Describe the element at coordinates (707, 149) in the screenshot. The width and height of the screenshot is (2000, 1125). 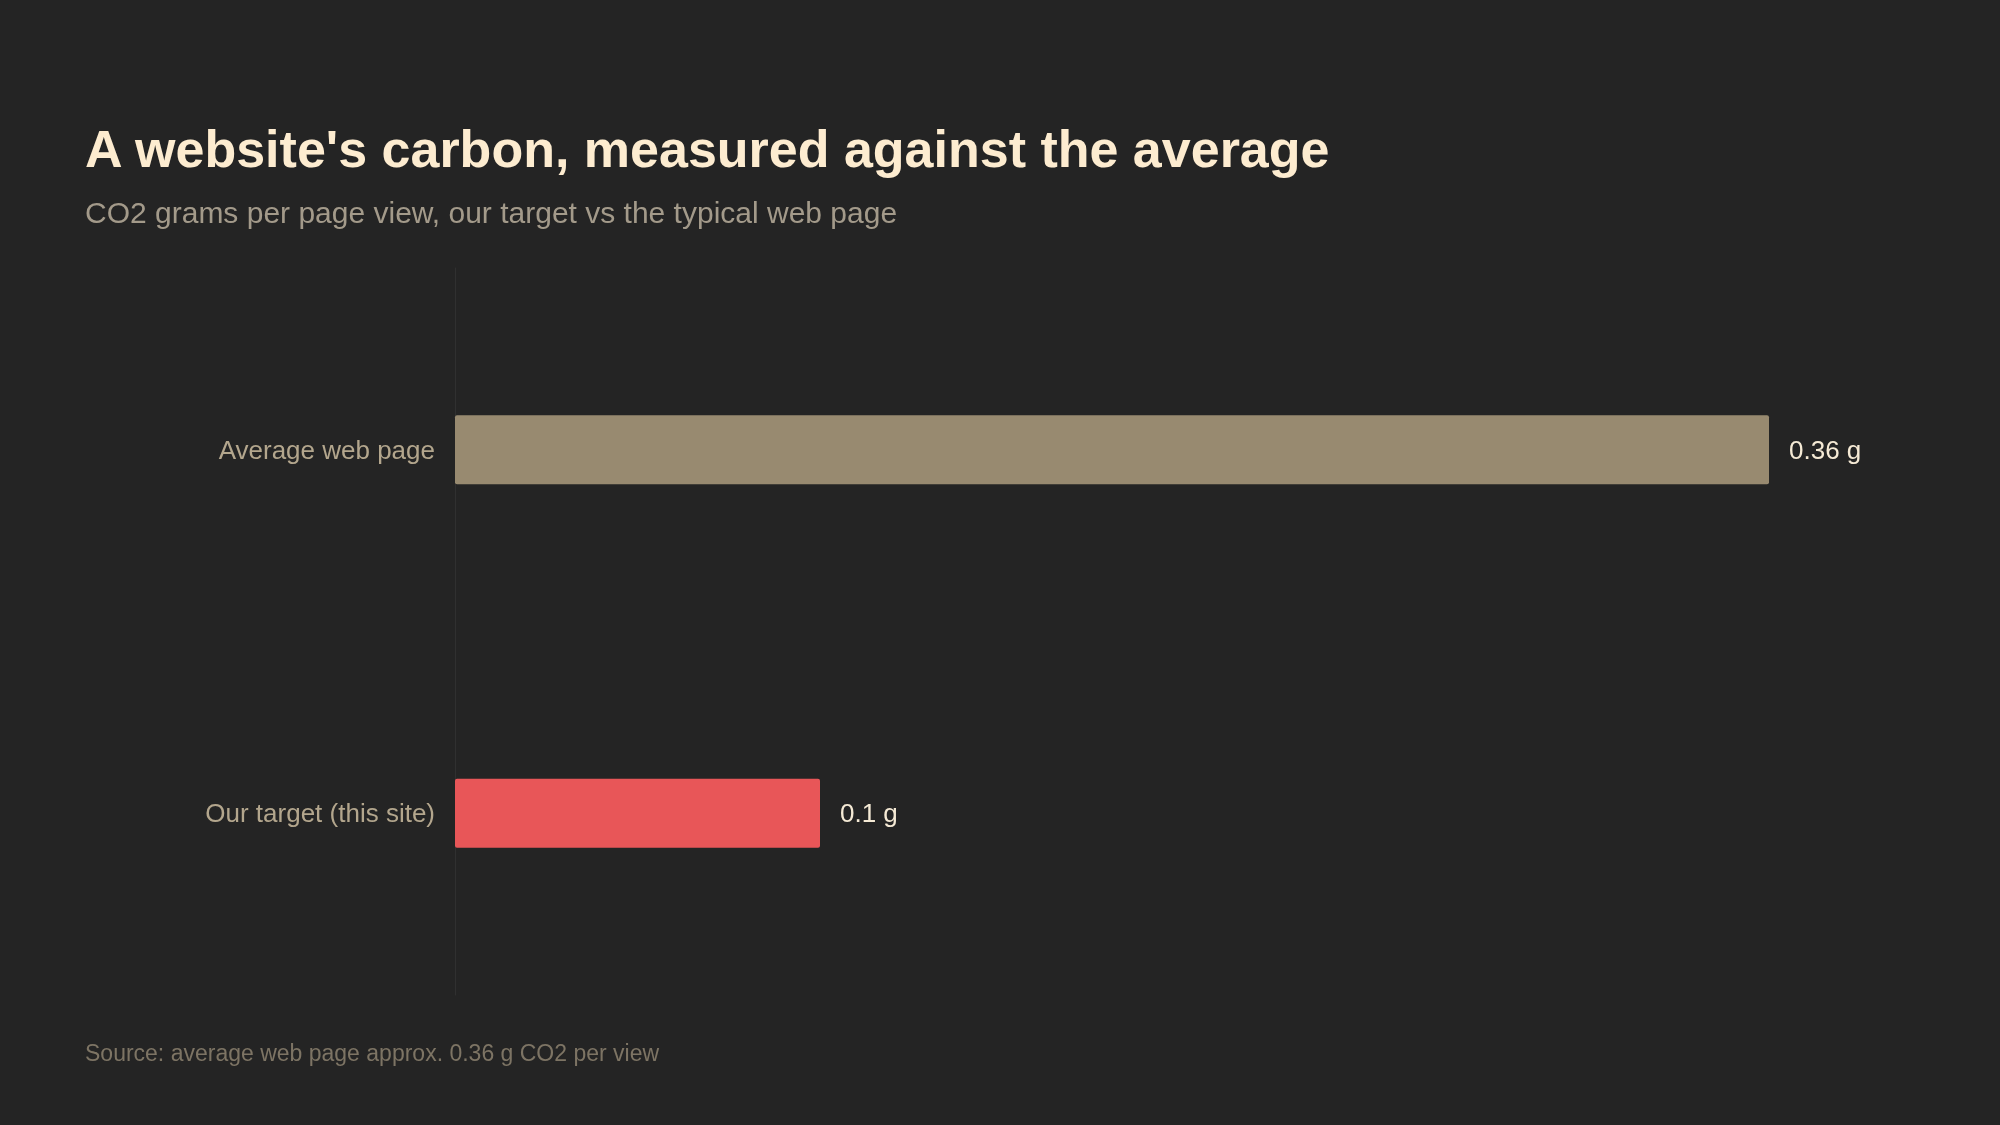
I see `chart-title: A website's carbon, measured against the average` at that location.